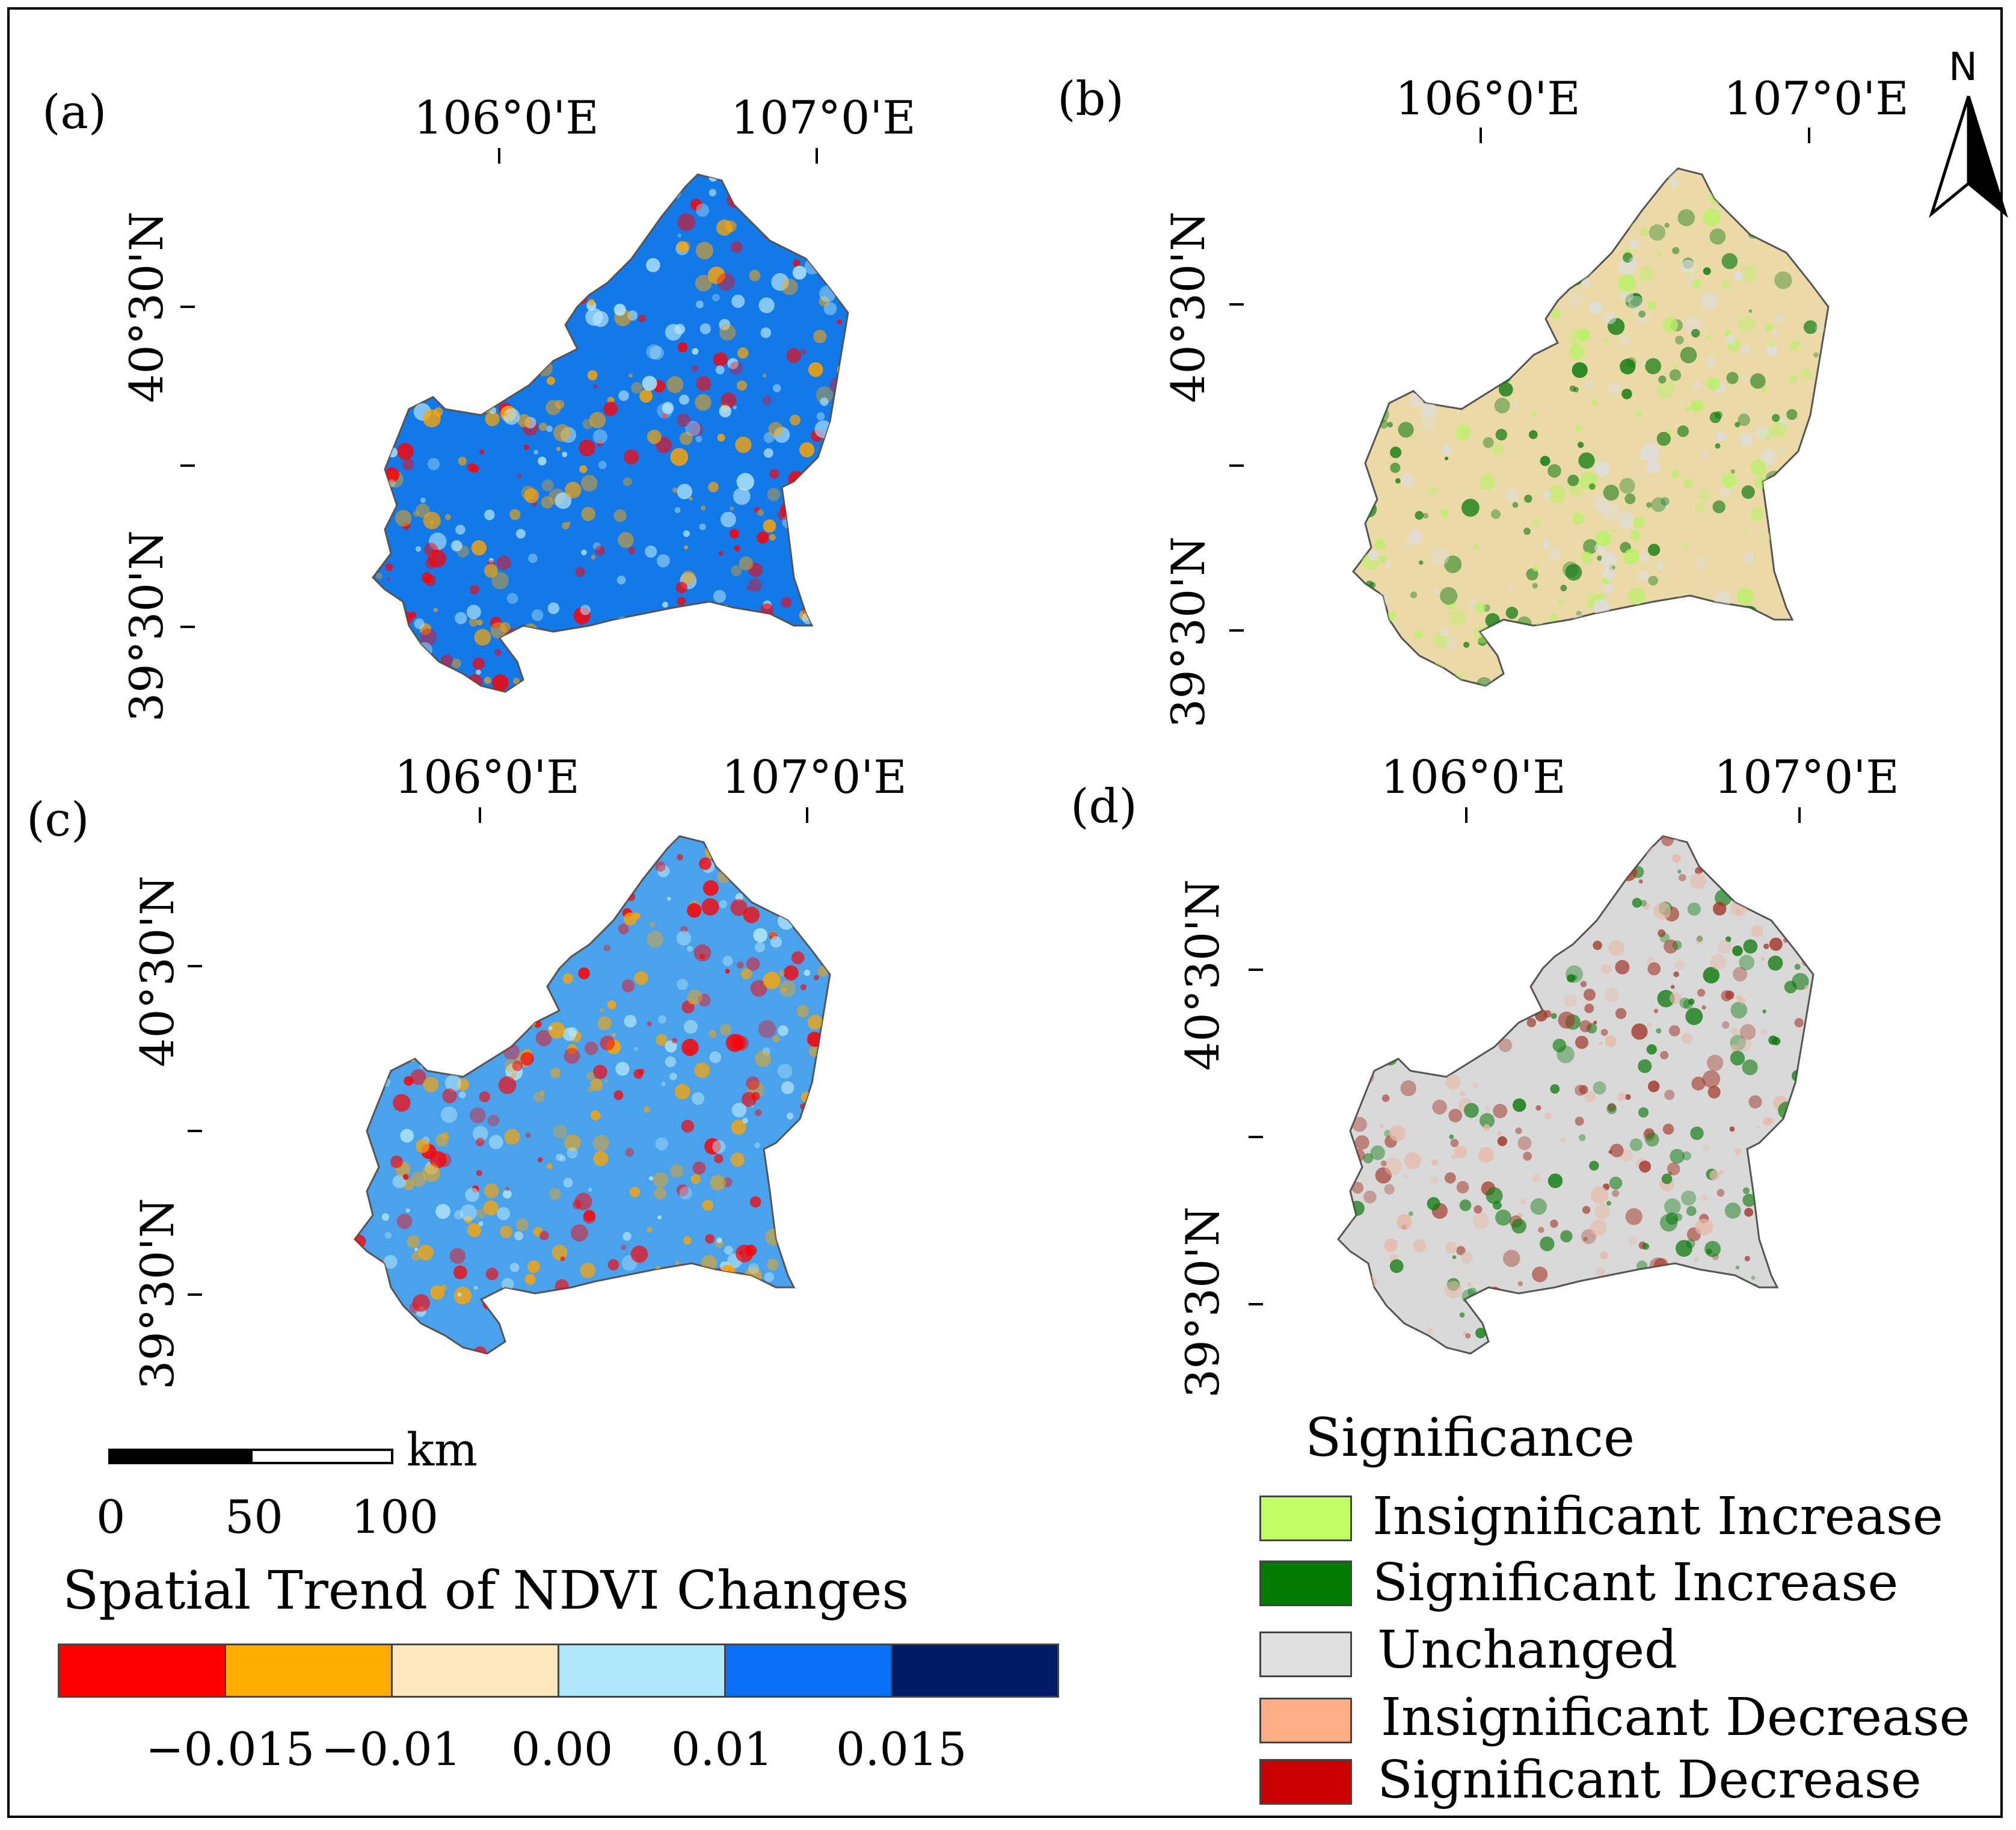 The image size is (2016, 1830). I want to click on region-shape, so click(1576, 1095).